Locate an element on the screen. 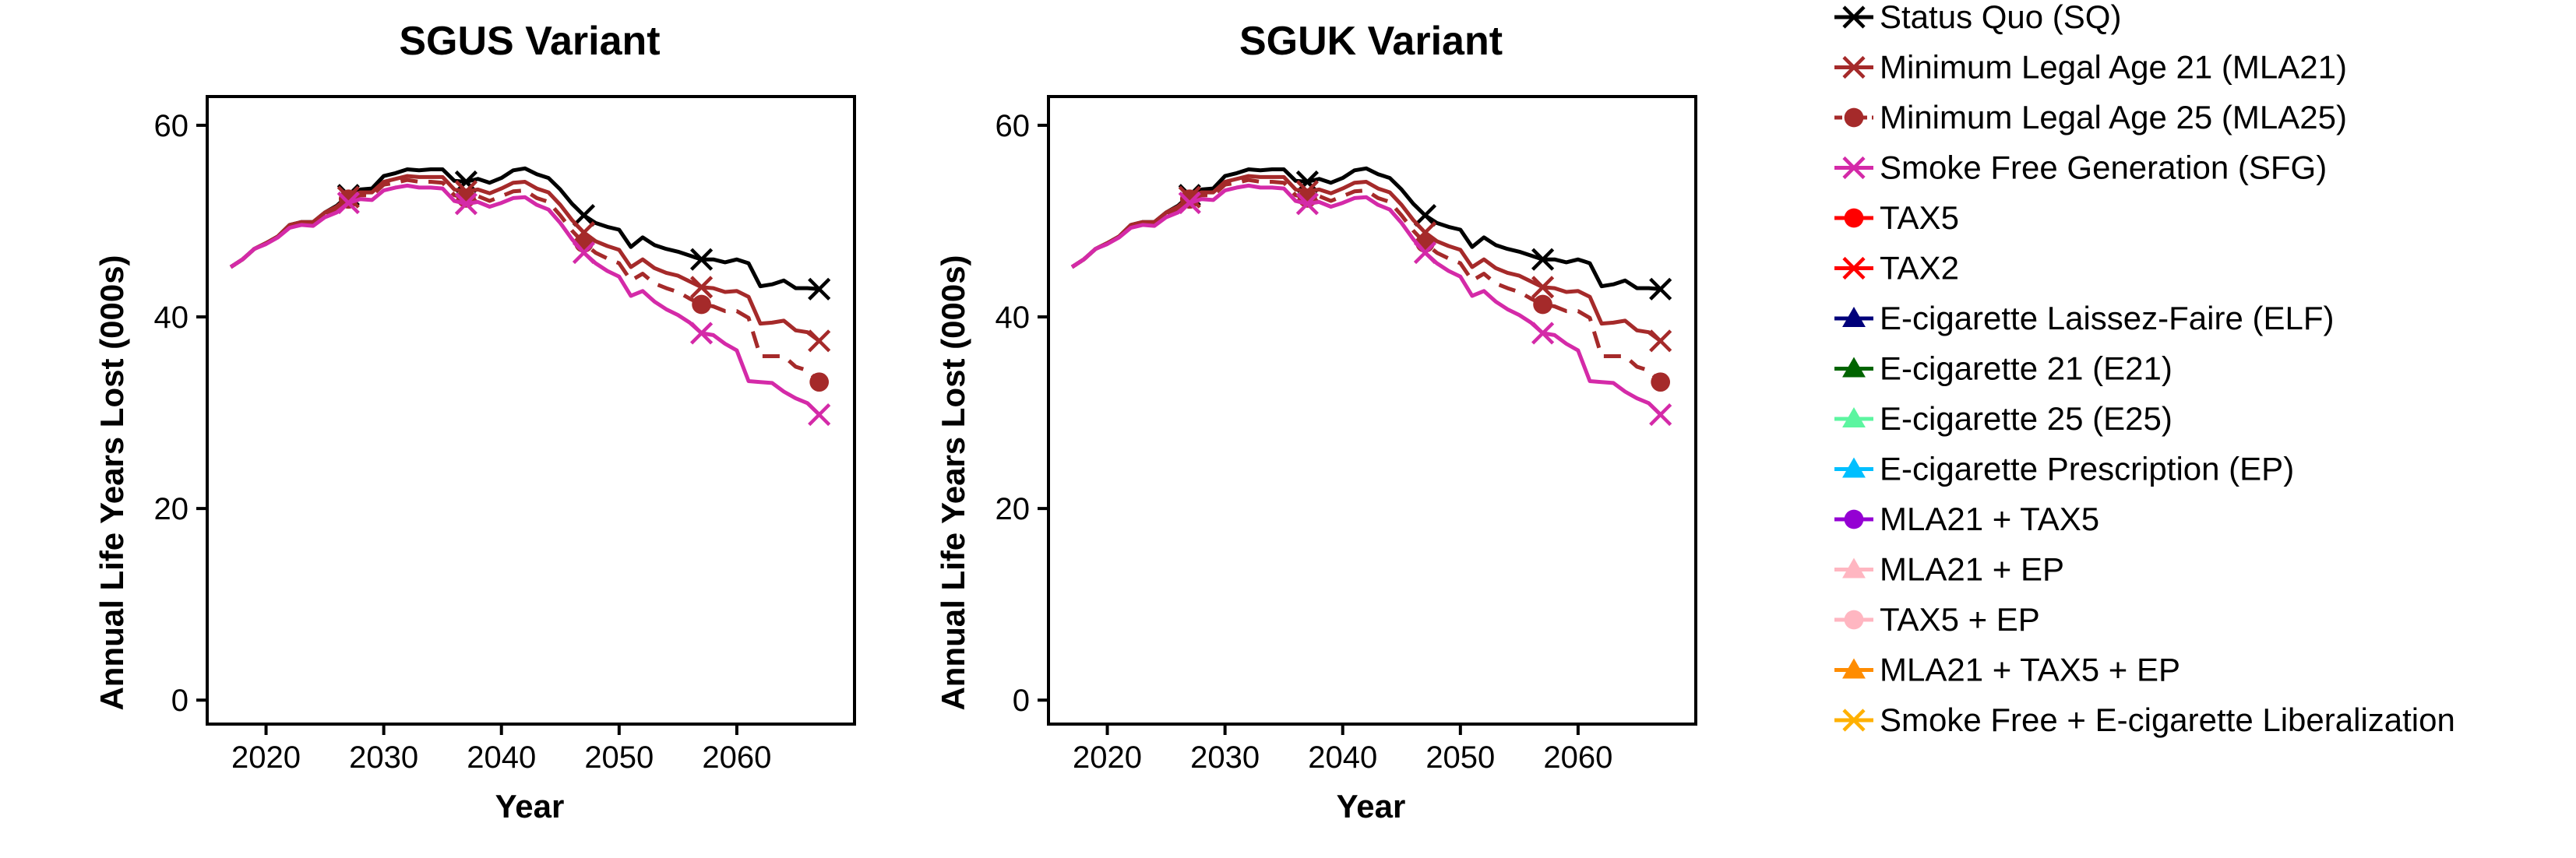 The image size is (2576, 858). legend-item: TAX2 is located at coordinates (1896, 268).